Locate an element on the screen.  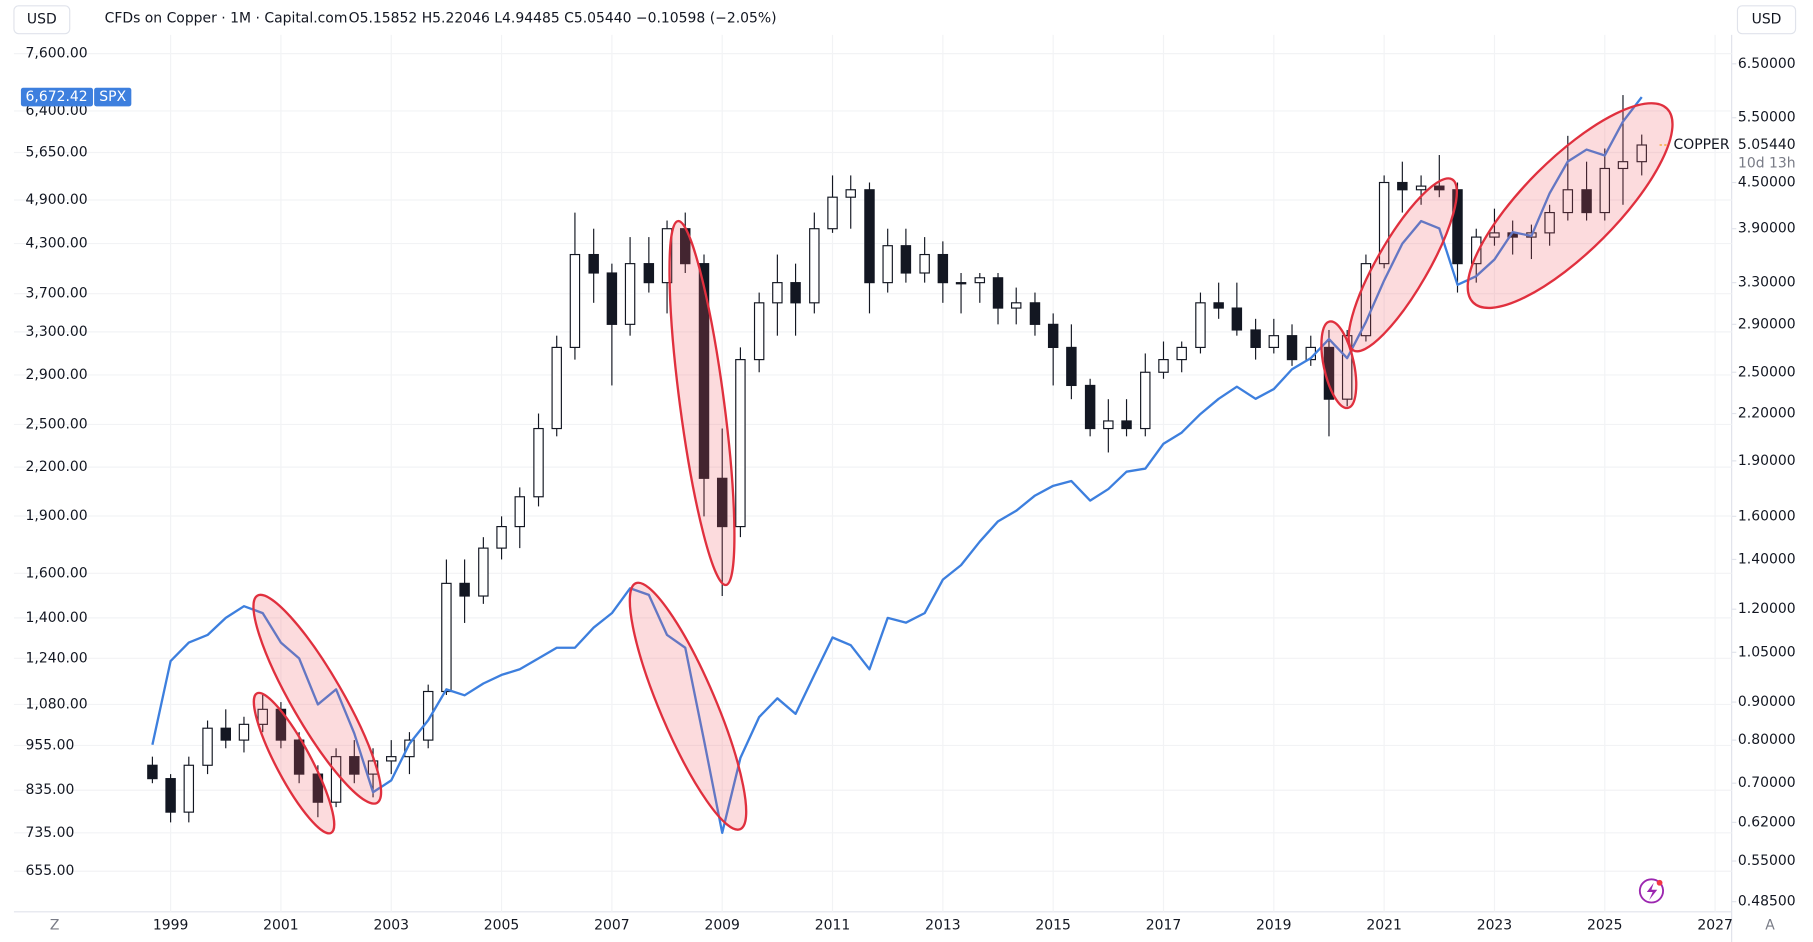
y2-tick-label: 0.80000 is located at coordinates (1767, 740).